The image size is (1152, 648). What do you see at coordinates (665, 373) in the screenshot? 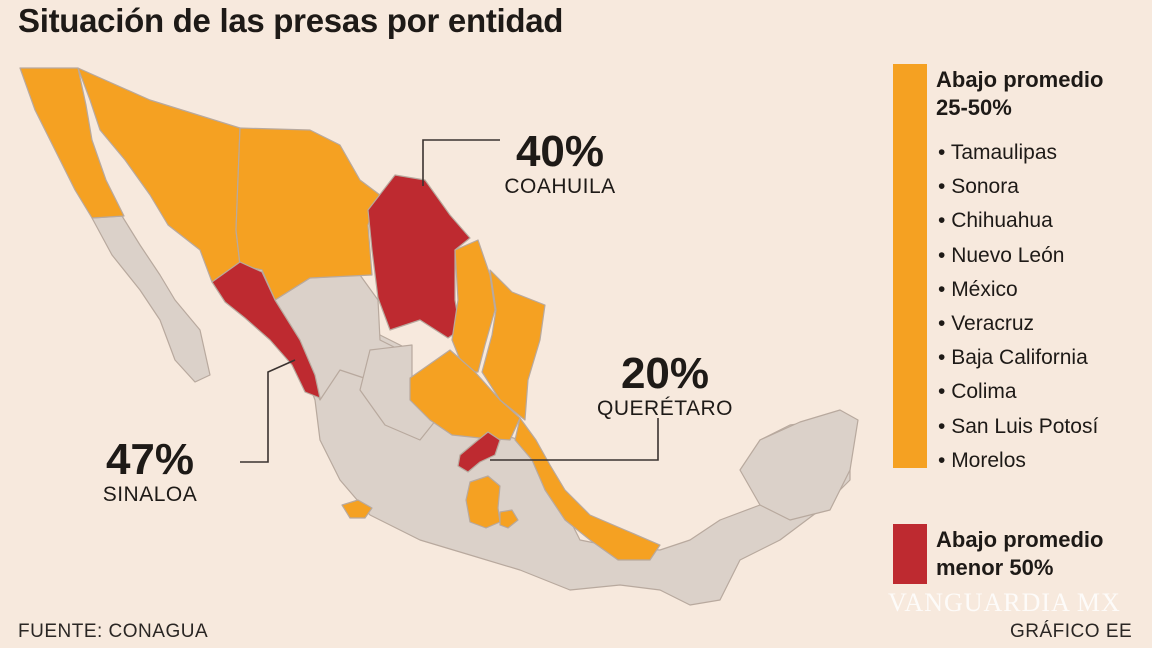
I see `callout-queretaro-value: 20%` at bounding box center [665, 373].